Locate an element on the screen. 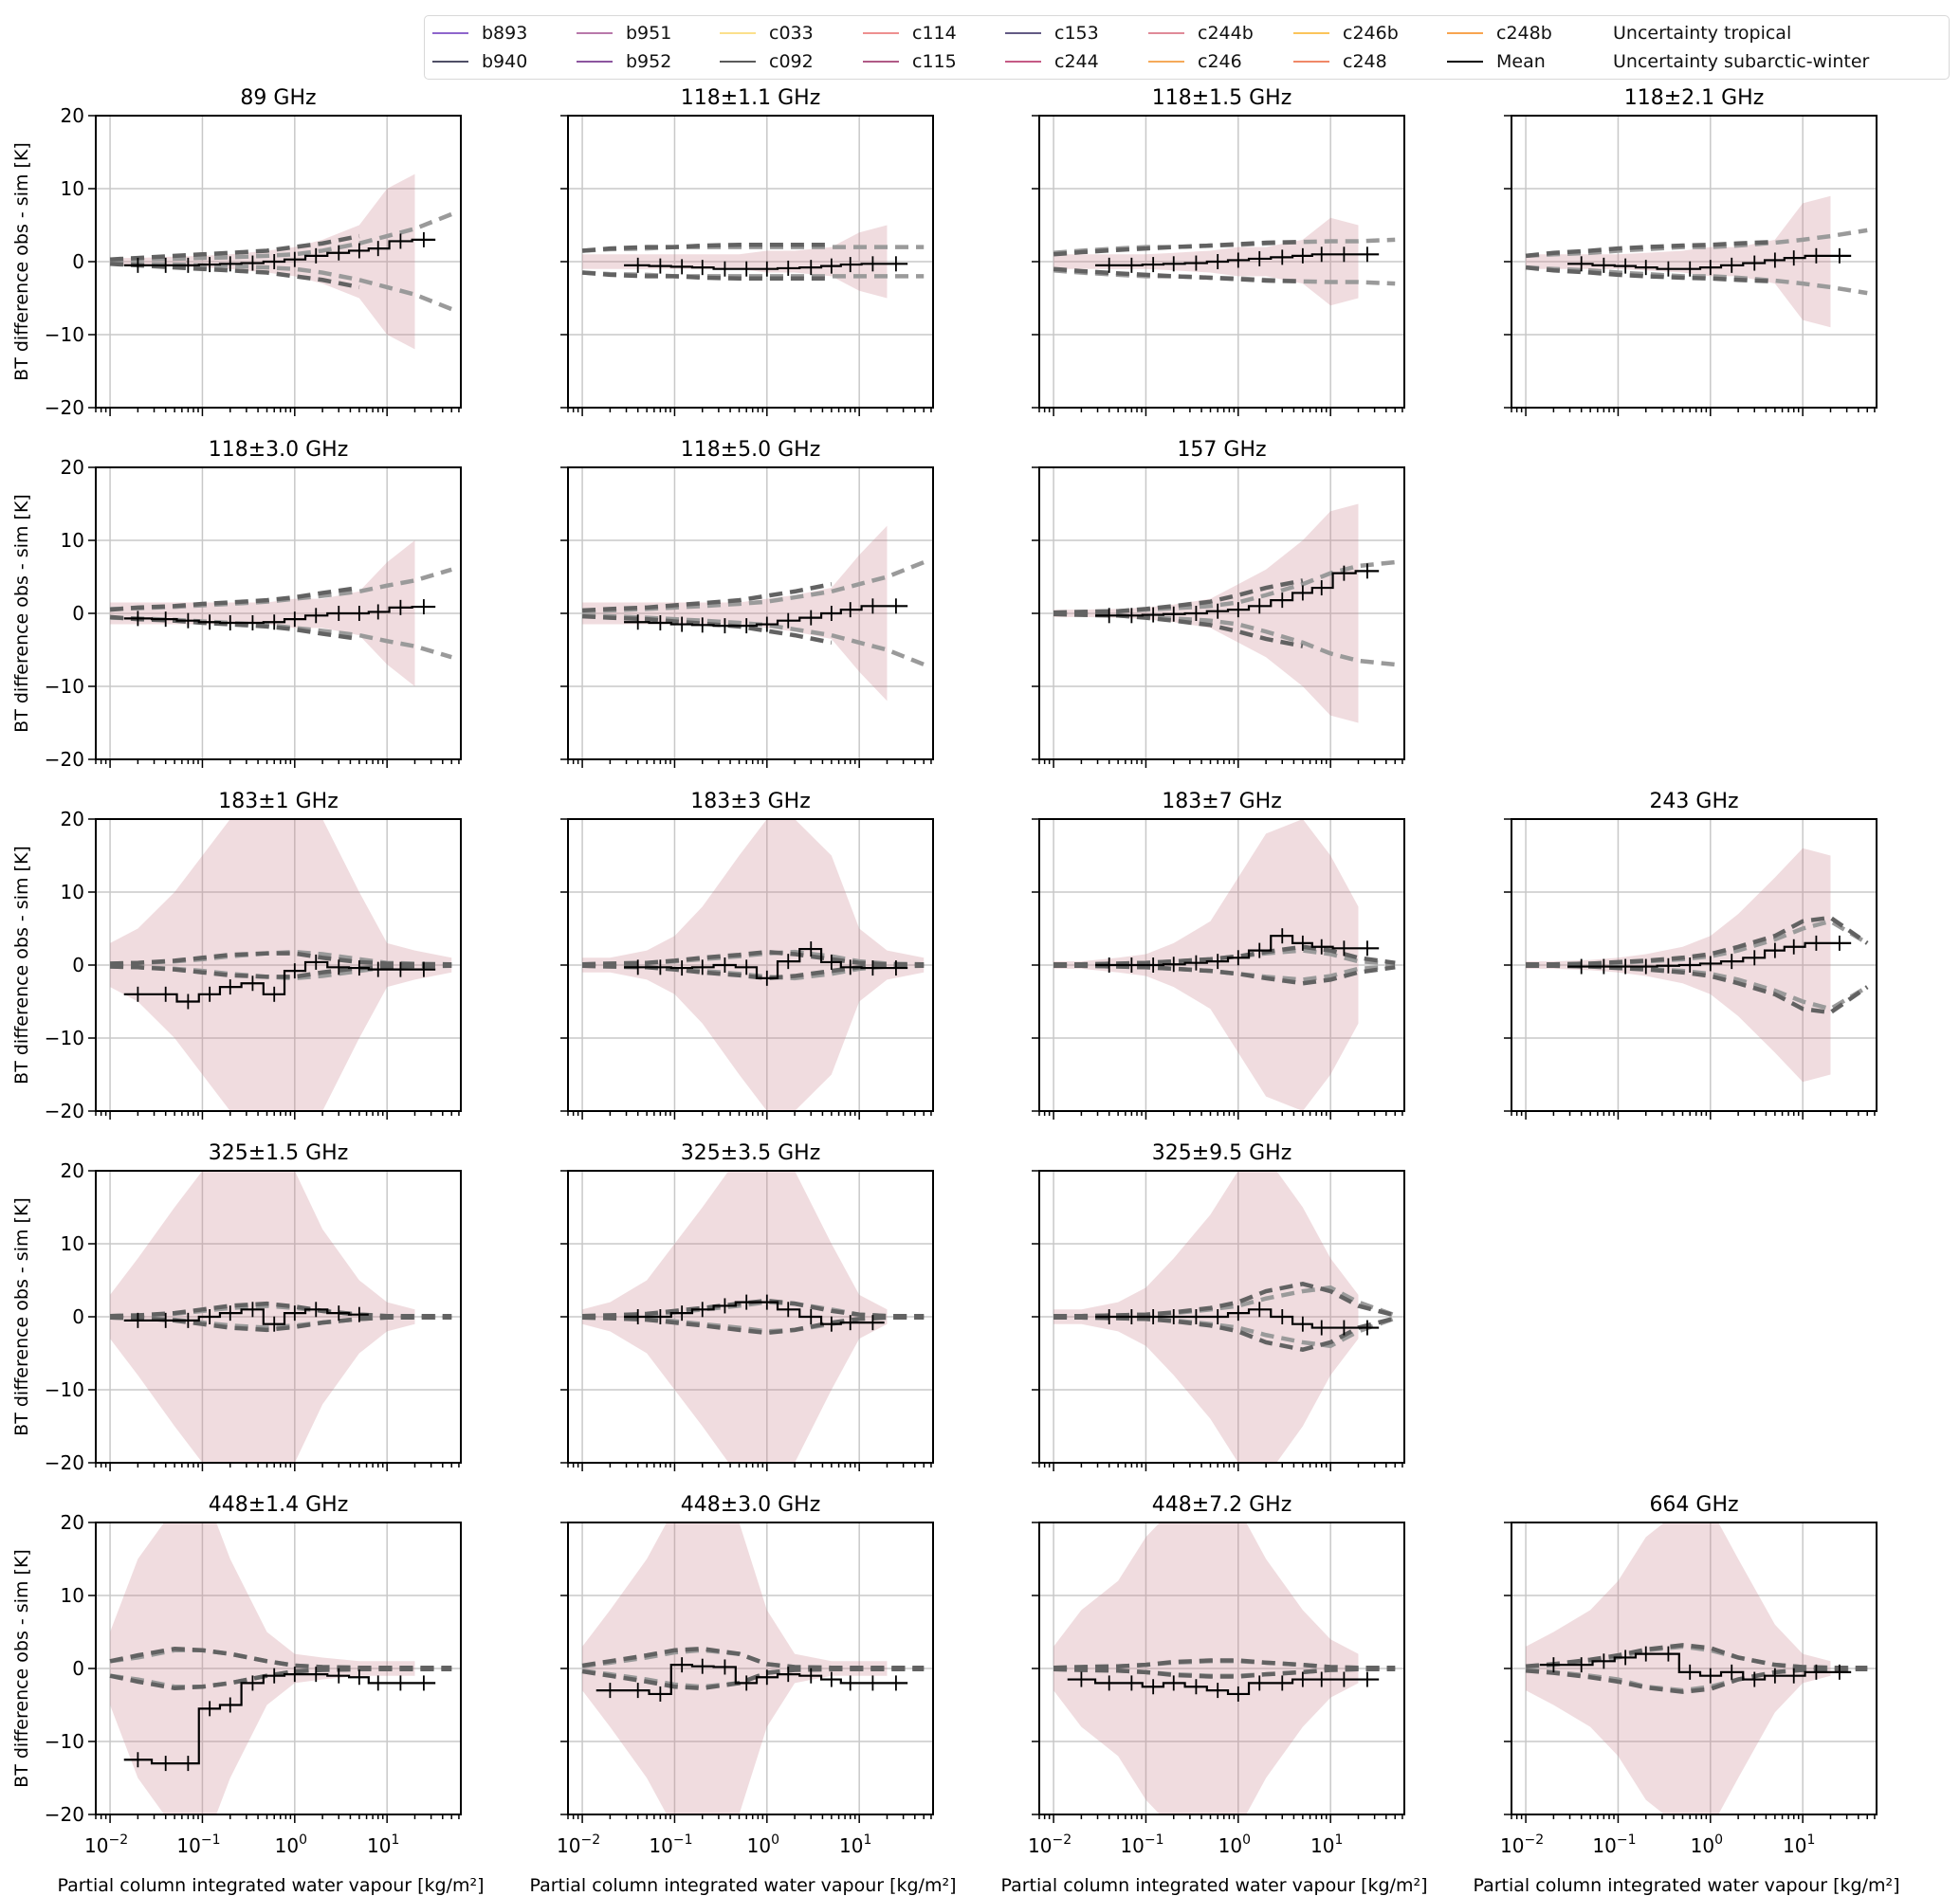 This screenshot has width=1960, height=1896. legend-item: Mean is located at coordinates (1523, 61).